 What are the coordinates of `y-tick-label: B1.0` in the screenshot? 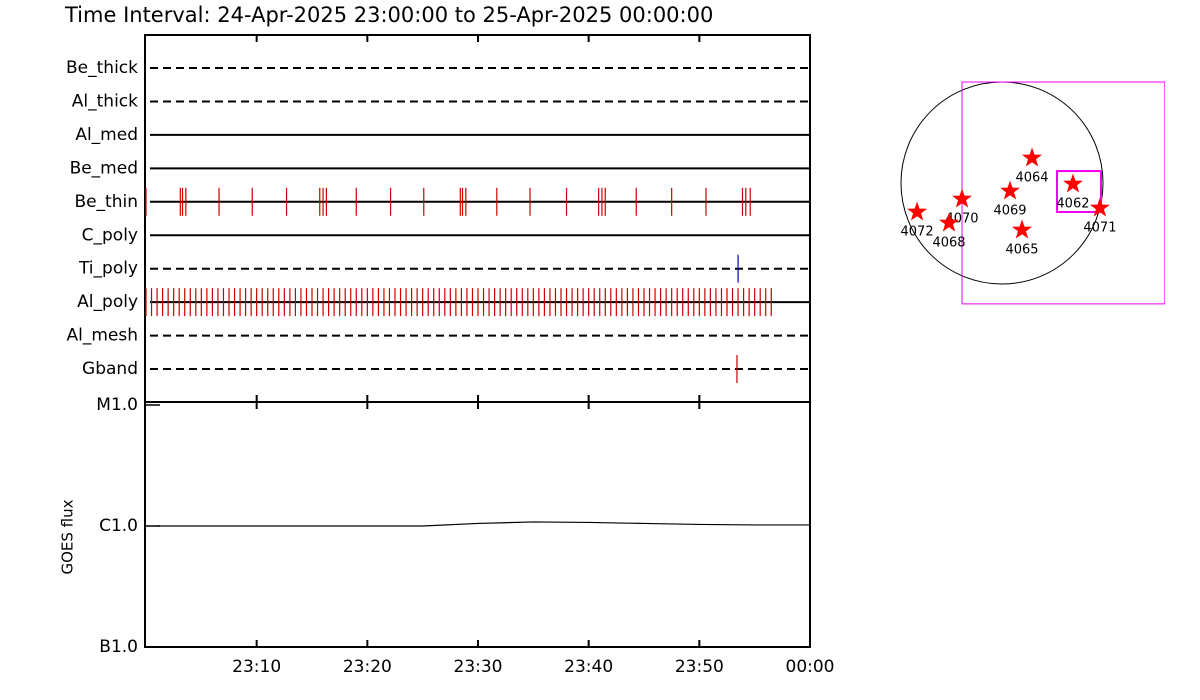 It's located at (118, 647).